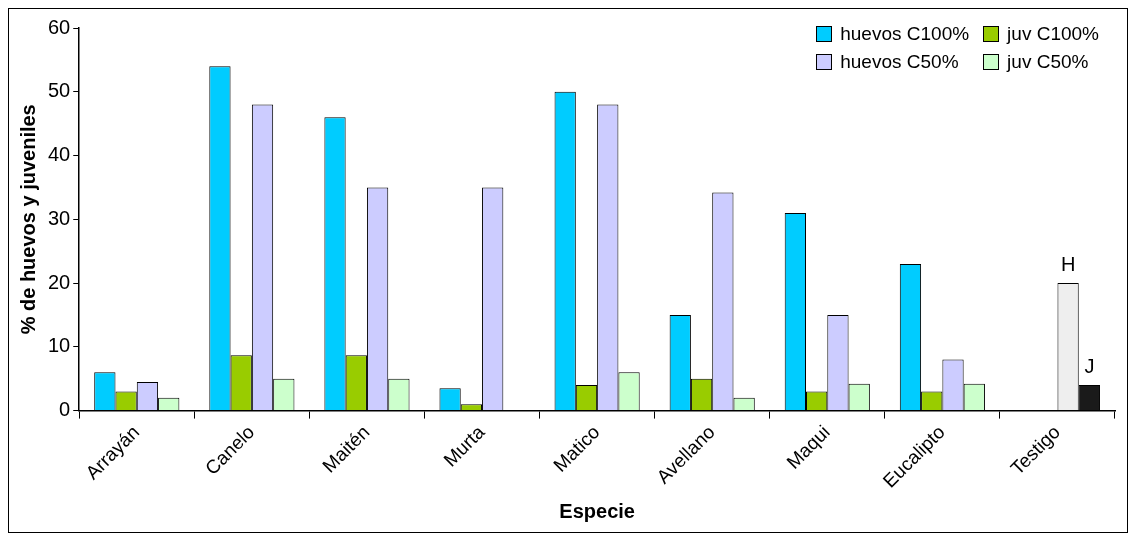 Image resolution: width=1134 pixels, height=539 pixels. Describe the element at coordinates (59, 345) in the screenshot. I see `y-tick-label: 10` at that location.